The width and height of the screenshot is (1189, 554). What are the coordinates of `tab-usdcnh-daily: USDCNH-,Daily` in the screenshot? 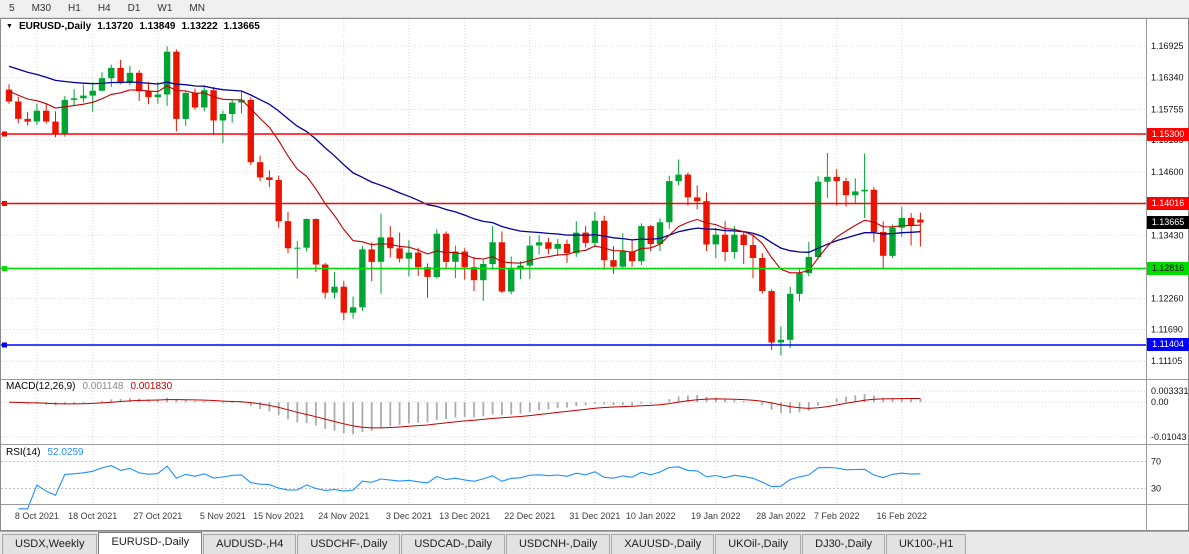 It's located at (558, 544).